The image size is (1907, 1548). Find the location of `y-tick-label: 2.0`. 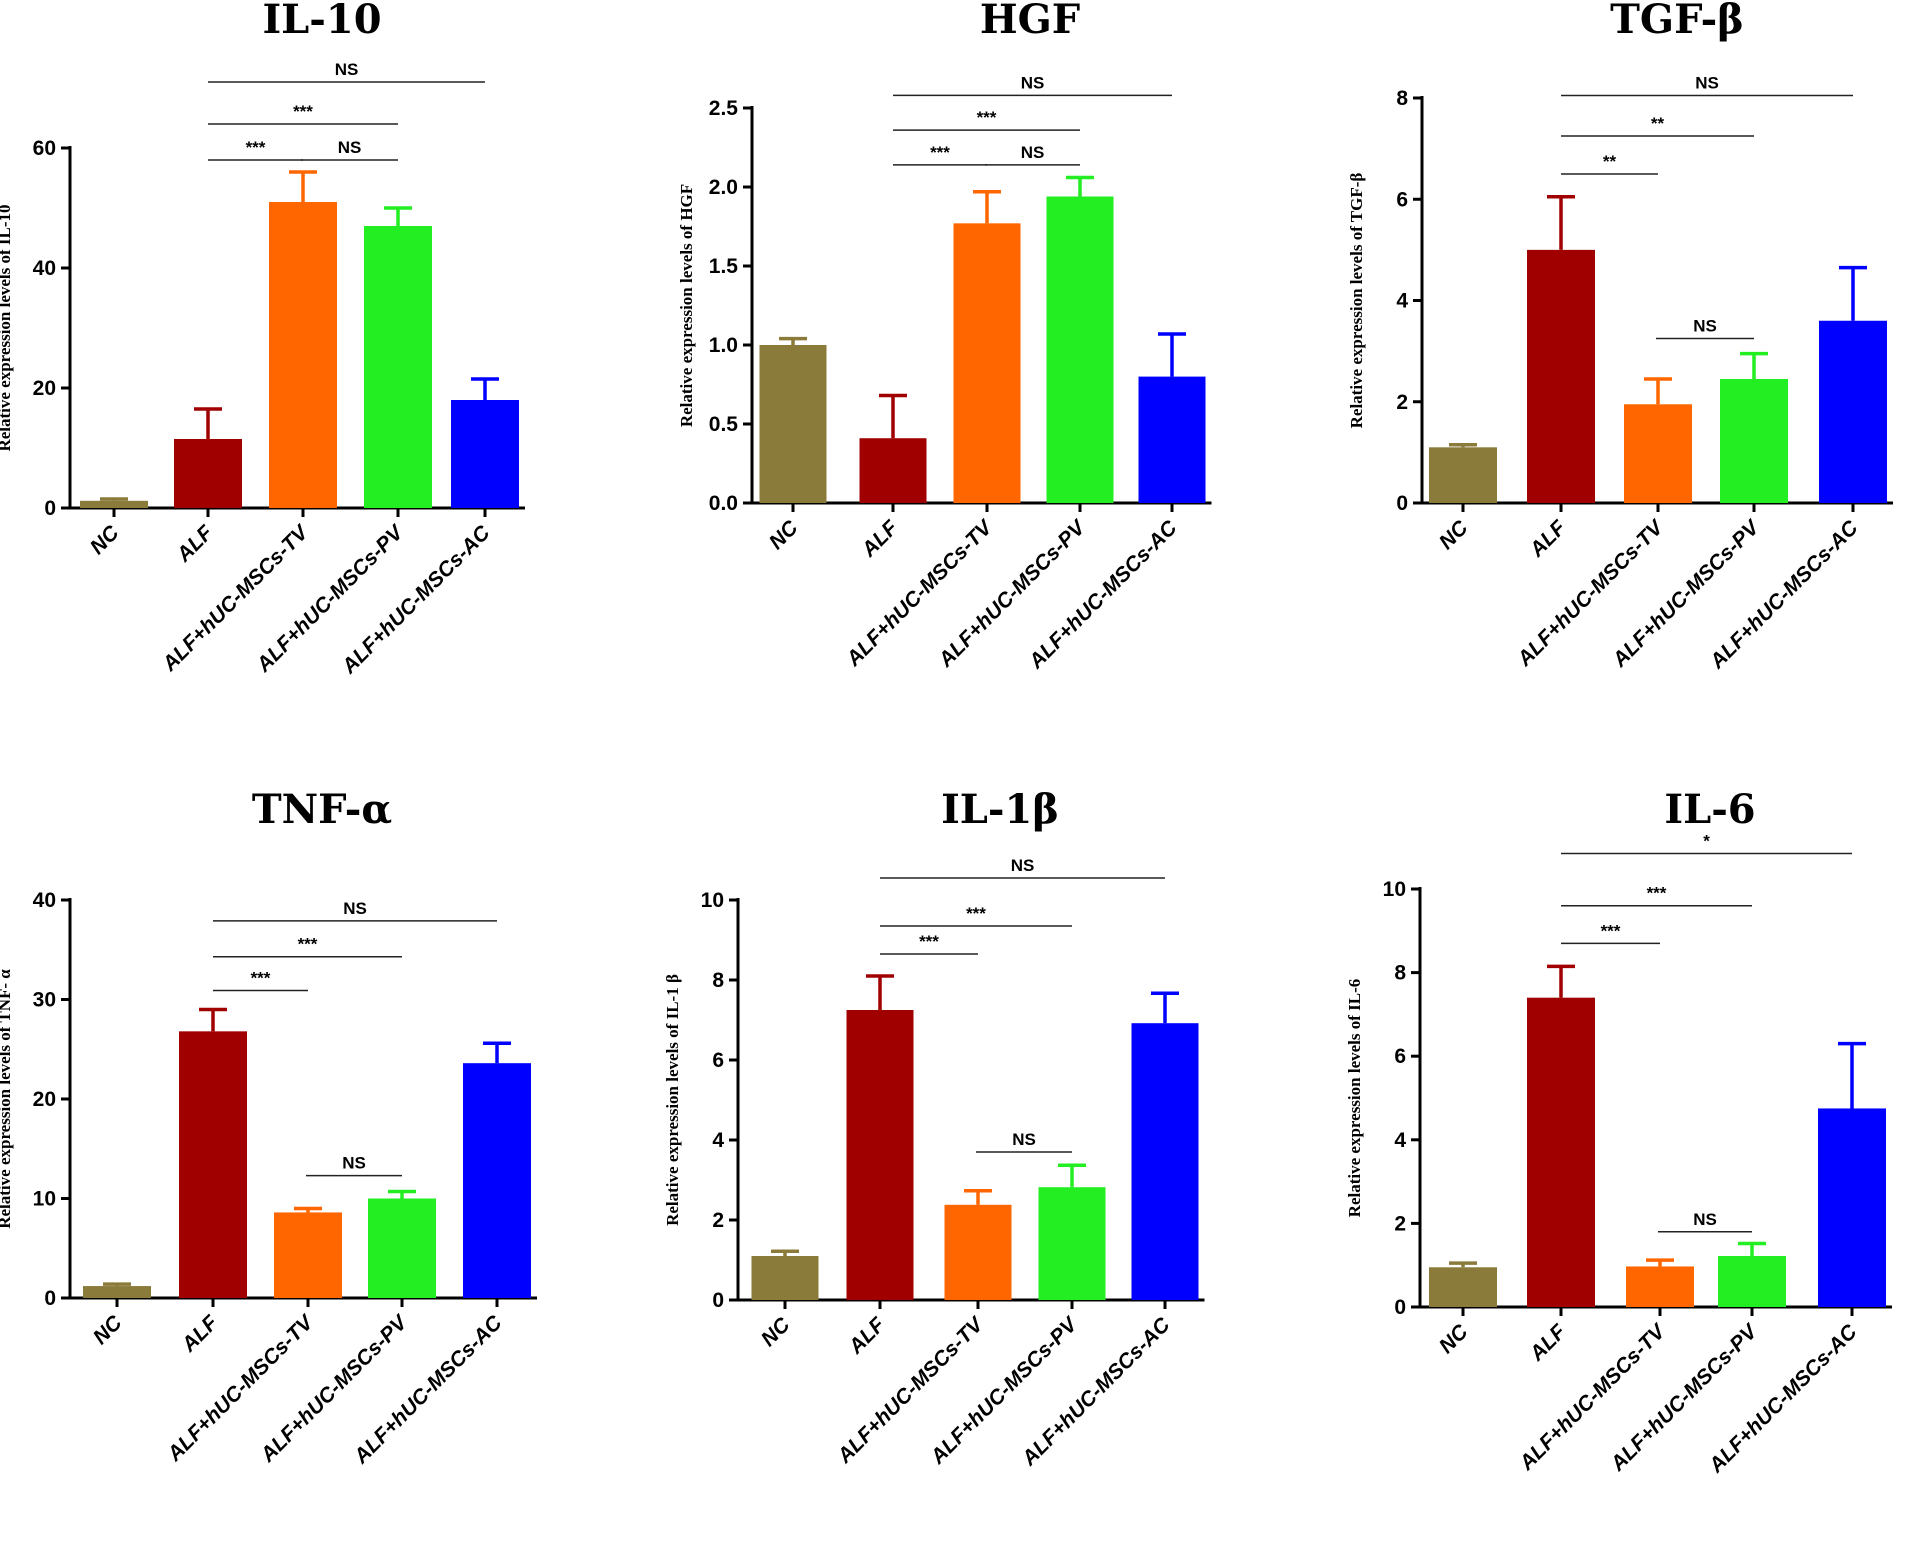

y-tick-label: 2.0 is located at coordinates (723, 187).